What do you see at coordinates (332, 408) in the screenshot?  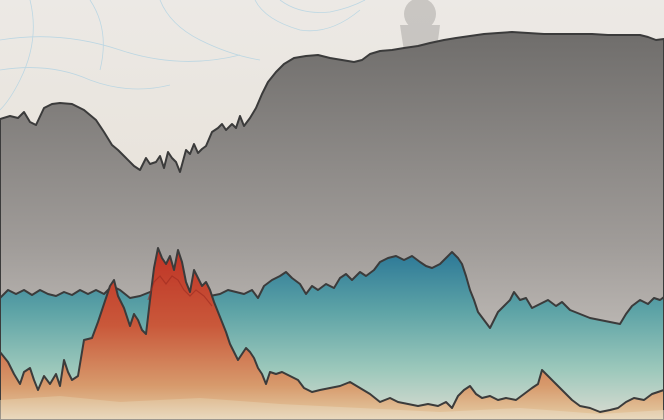 I see `sand-foreground` at bounding box center [332, 408].